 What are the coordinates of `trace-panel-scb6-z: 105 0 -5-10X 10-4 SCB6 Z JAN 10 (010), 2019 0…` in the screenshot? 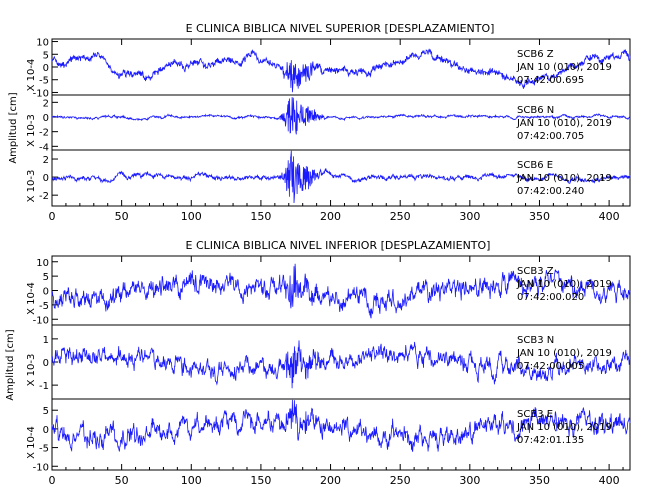 It's located at (328, 68).